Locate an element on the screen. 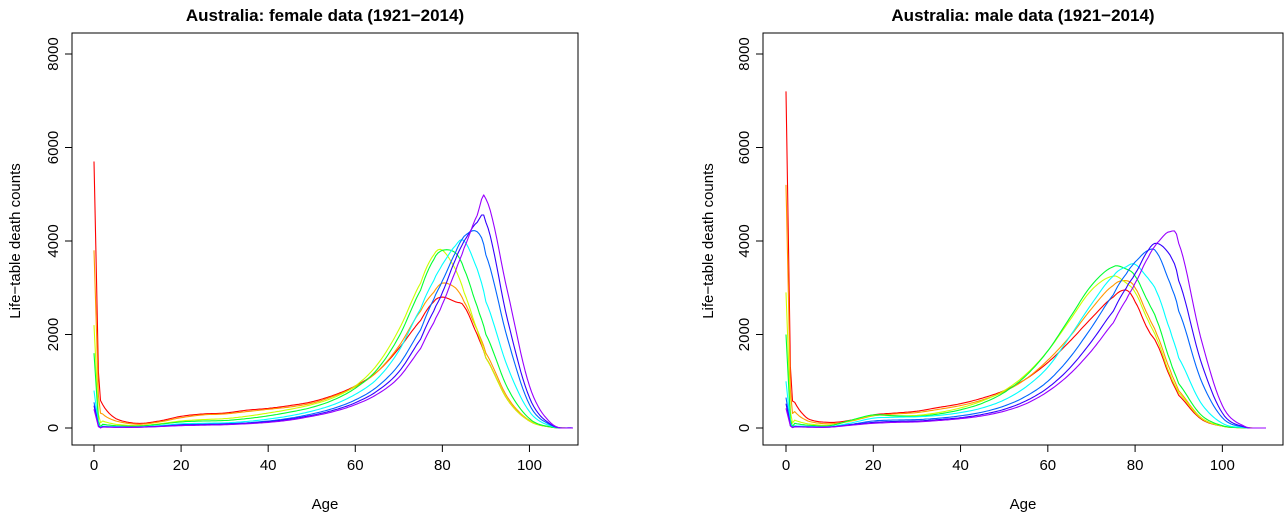  male-y-axis: 0 2000 4000 6000 8000 is located at coordinates (750, 234).